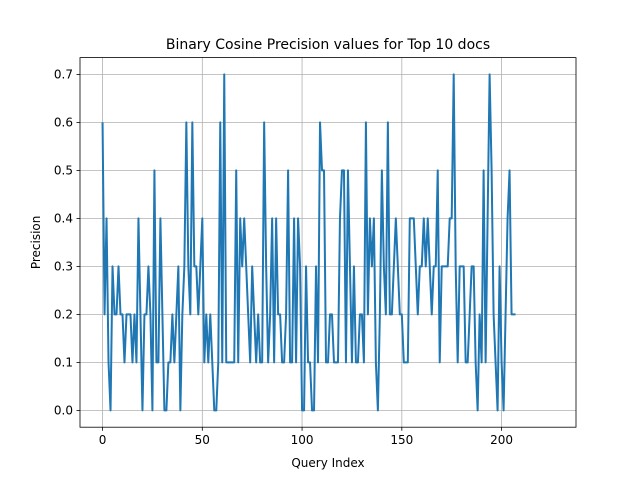  I want to click on x-tick-label: 50, so click(202, 440).